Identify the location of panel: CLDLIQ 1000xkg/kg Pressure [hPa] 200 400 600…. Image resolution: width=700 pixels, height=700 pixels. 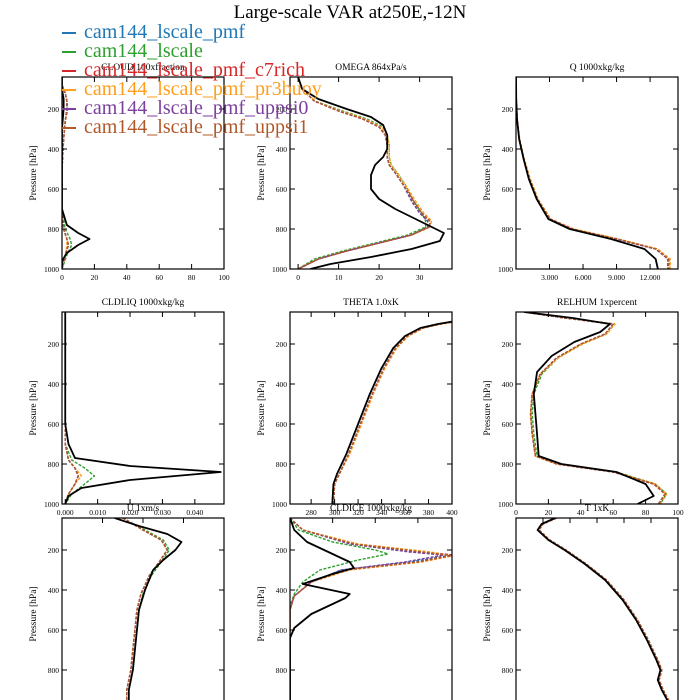
(127, 407).